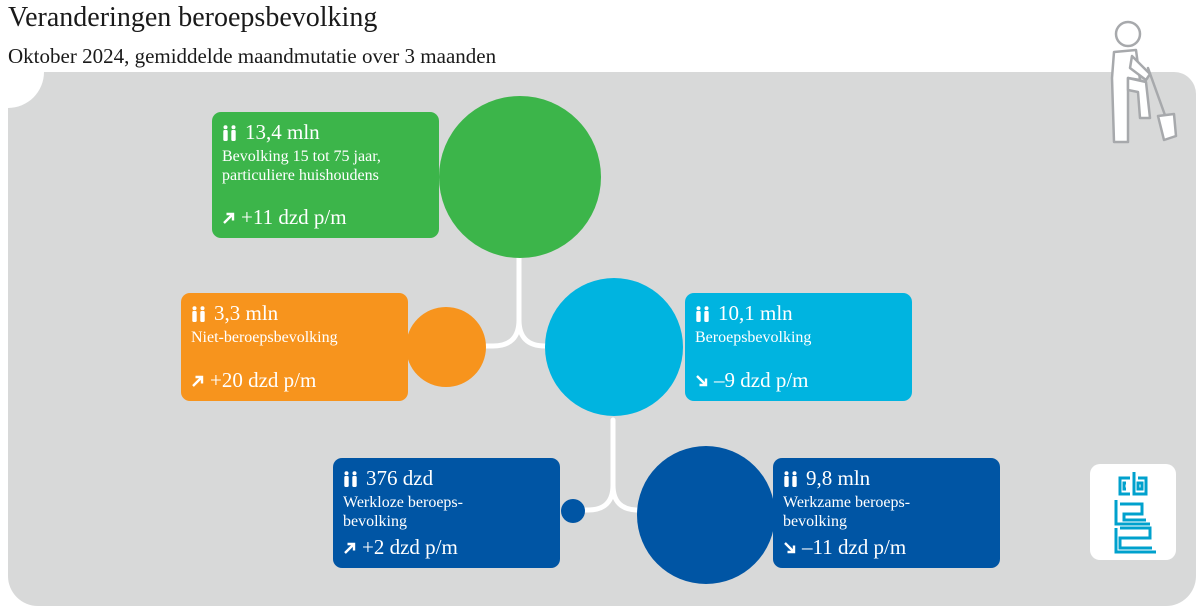 Image resolution: width=1200 pixels, height=616 pixels. I want to click on cbs-logo-mark, so click(1135, 513).